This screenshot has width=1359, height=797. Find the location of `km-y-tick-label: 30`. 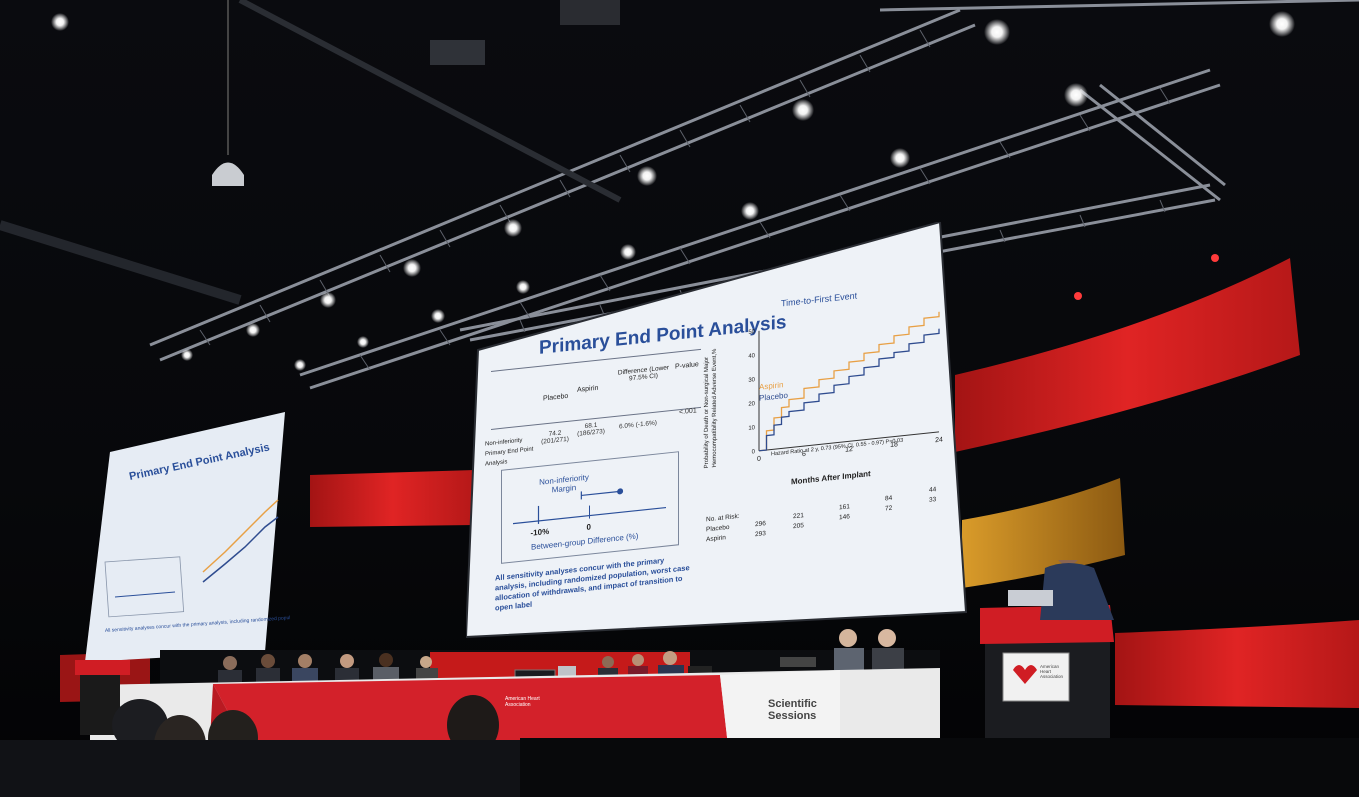

km-y-tick-label: 30 is located at coordinates (751, 380).